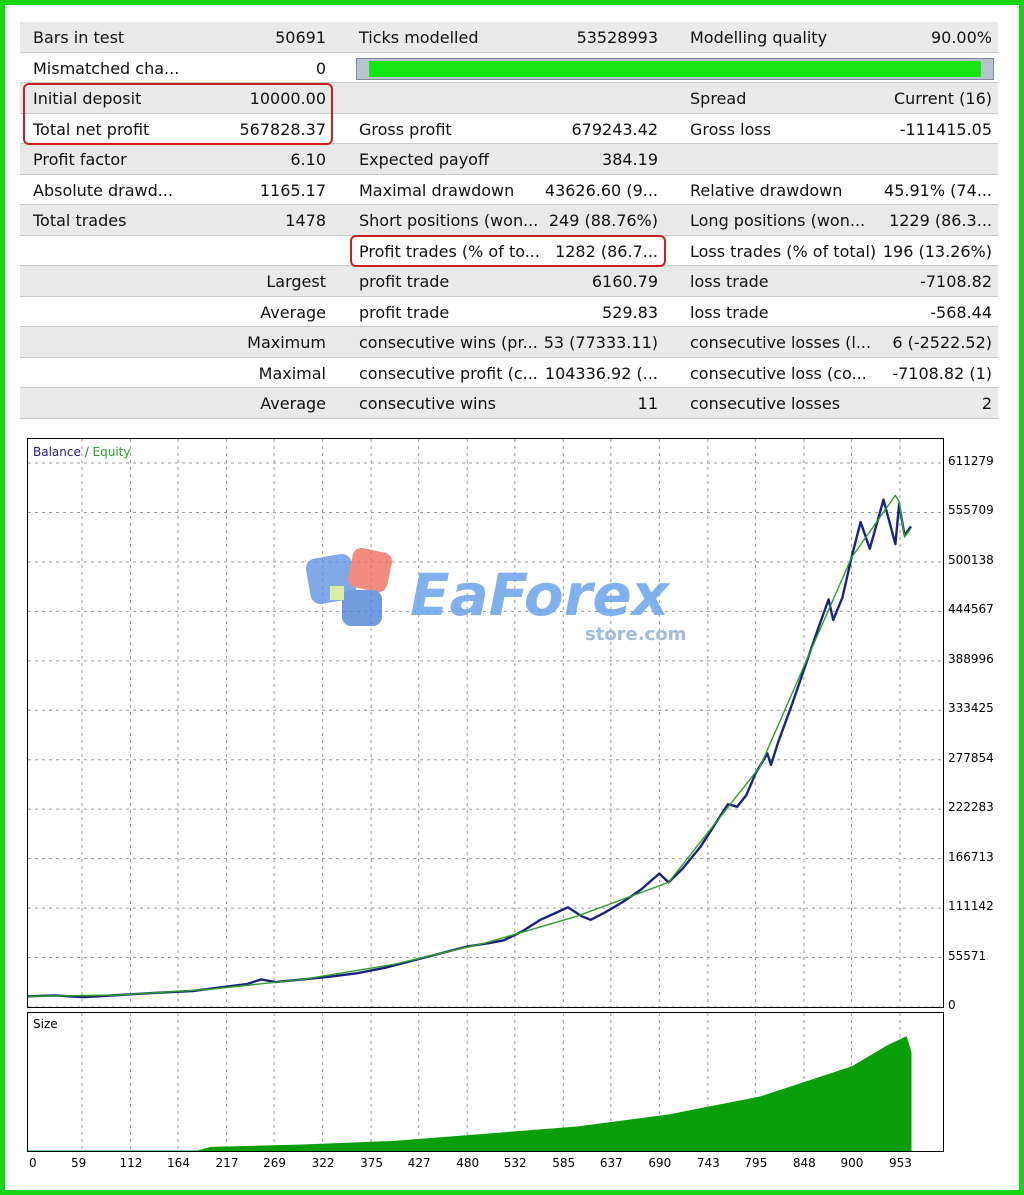 The image size is (1024, 1195). What do you see at coordinates (80, 220) in the screenshot?
I see `report-label: Total trades` at bounding box center [80, 220].